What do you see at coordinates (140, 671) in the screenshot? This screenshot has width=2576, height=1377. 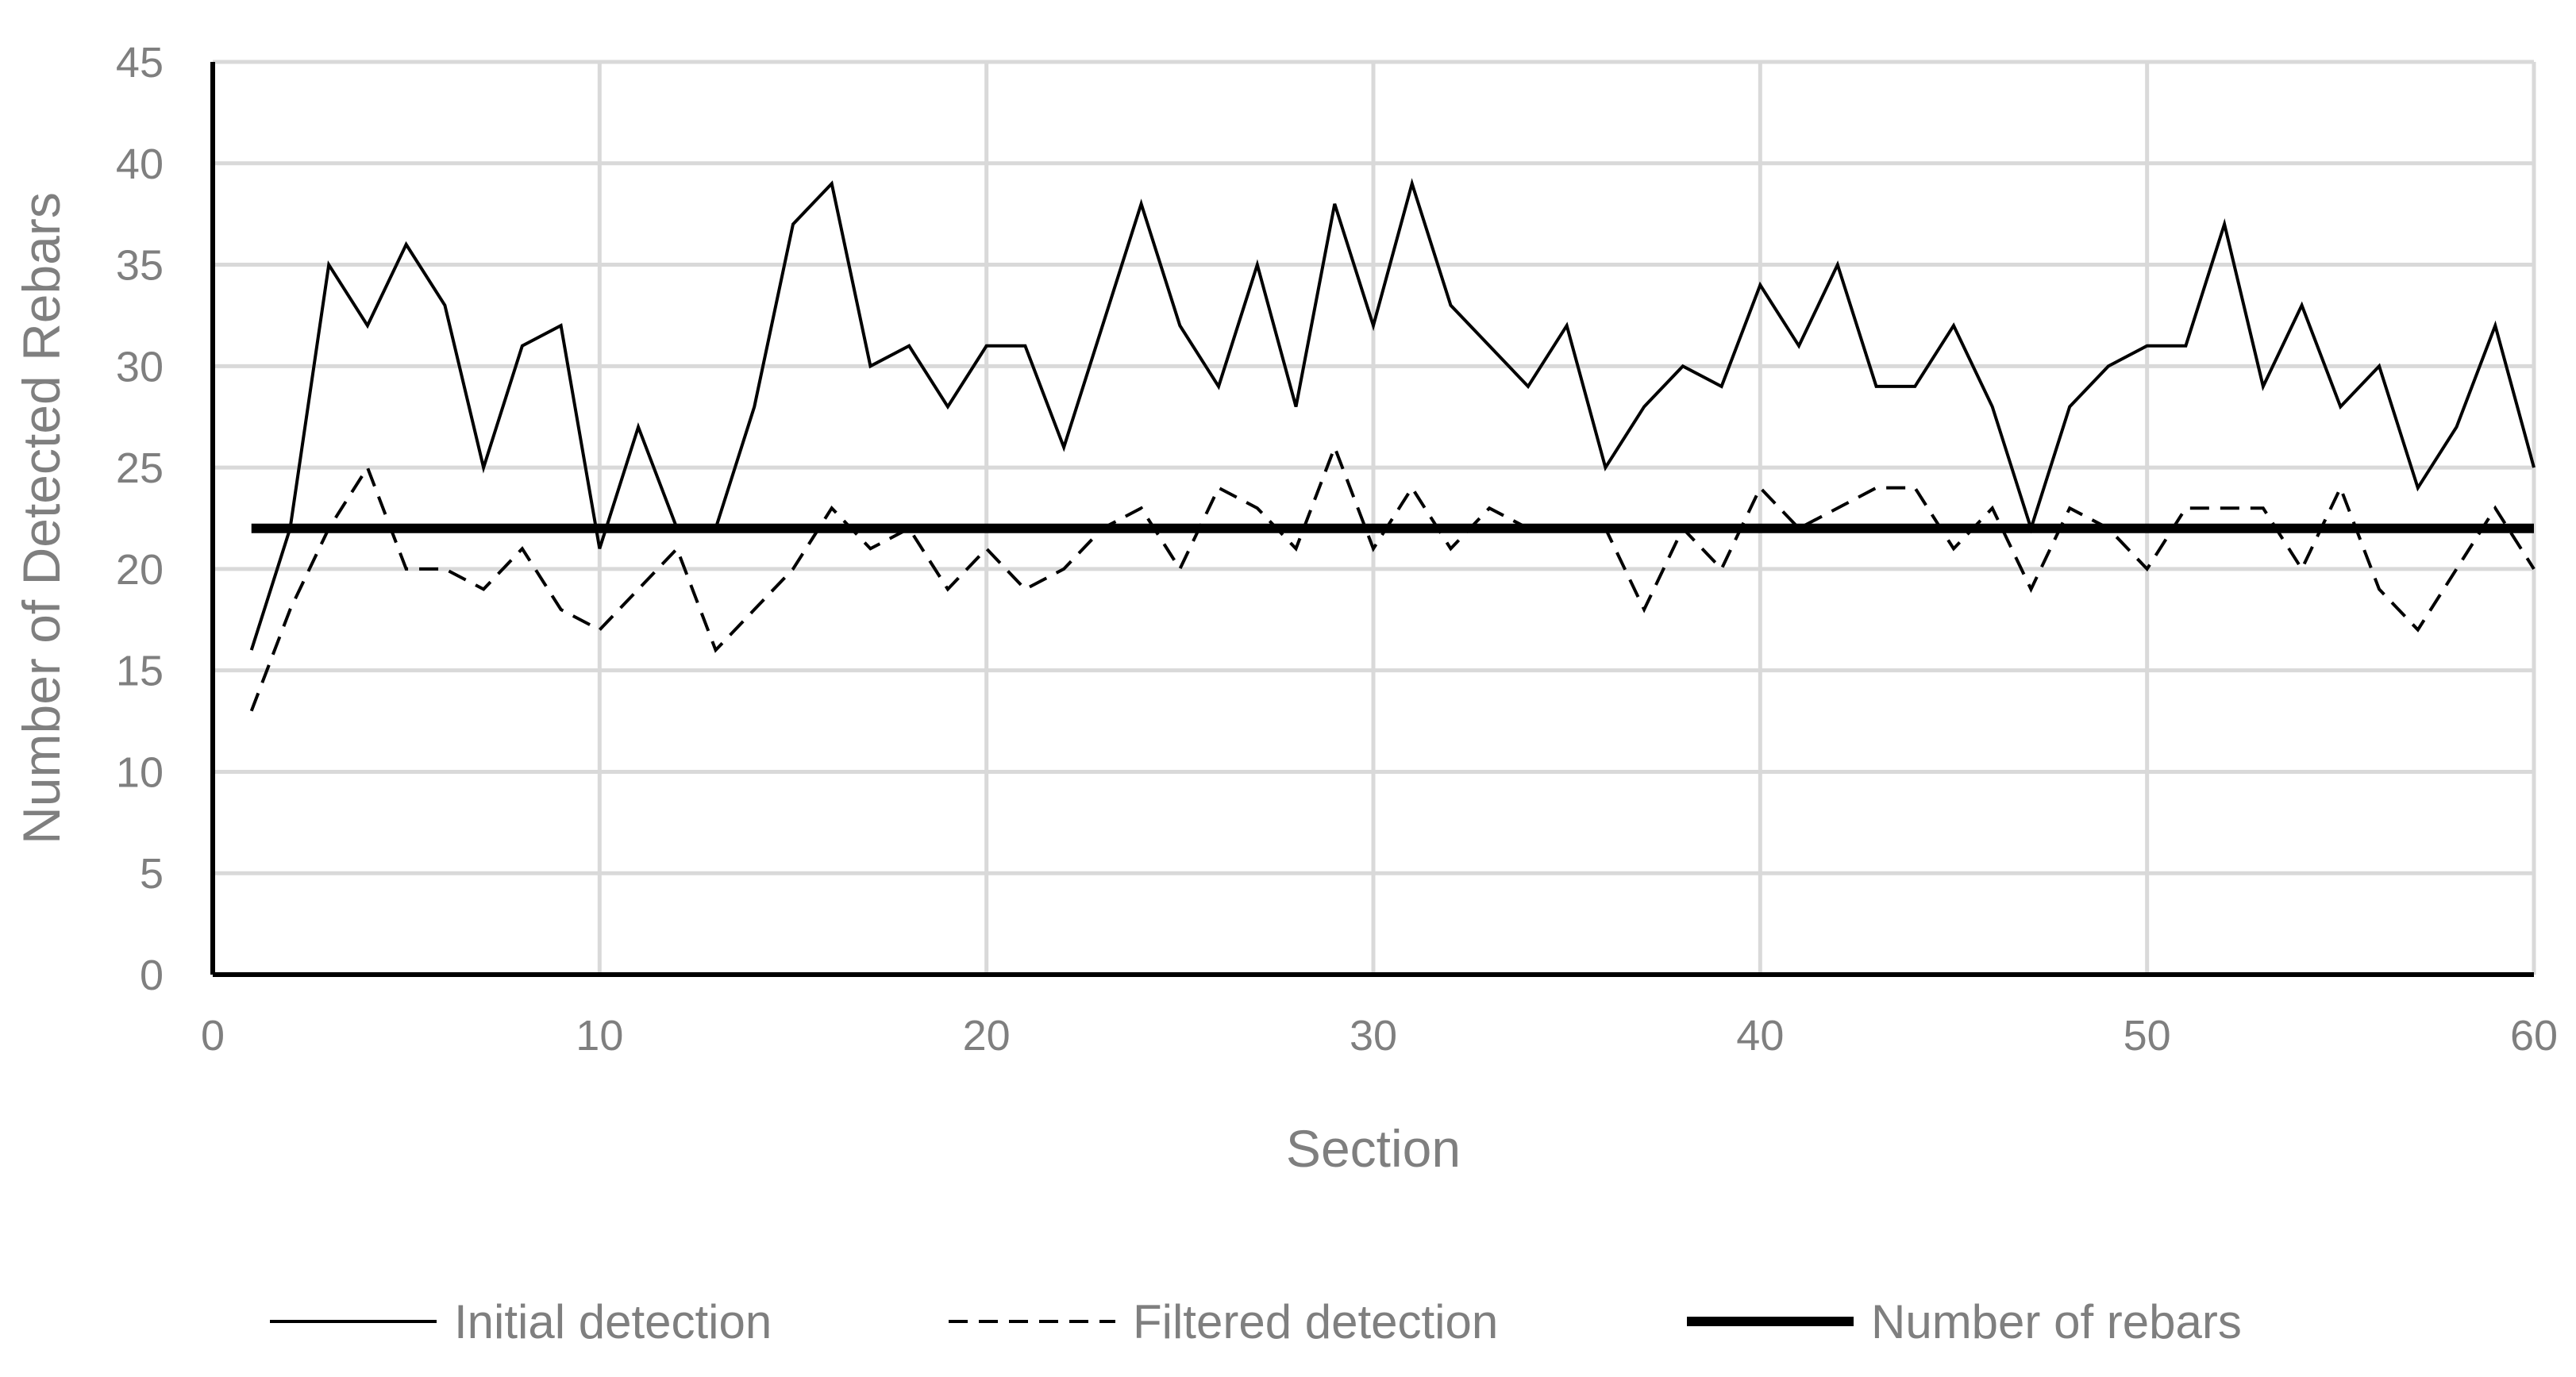 I see `y-tick-label: 15` at bounding box center [140, 671].